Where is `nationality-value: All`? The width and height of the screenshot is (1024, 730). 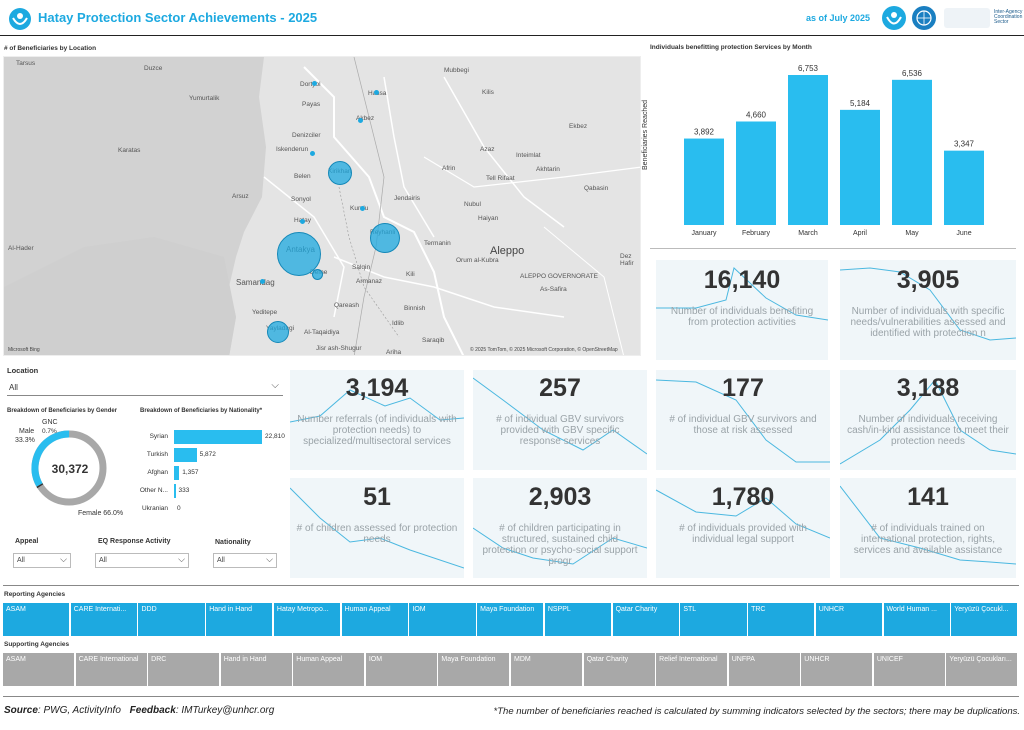 nationality-value: All is located at coordinates (221, 560).